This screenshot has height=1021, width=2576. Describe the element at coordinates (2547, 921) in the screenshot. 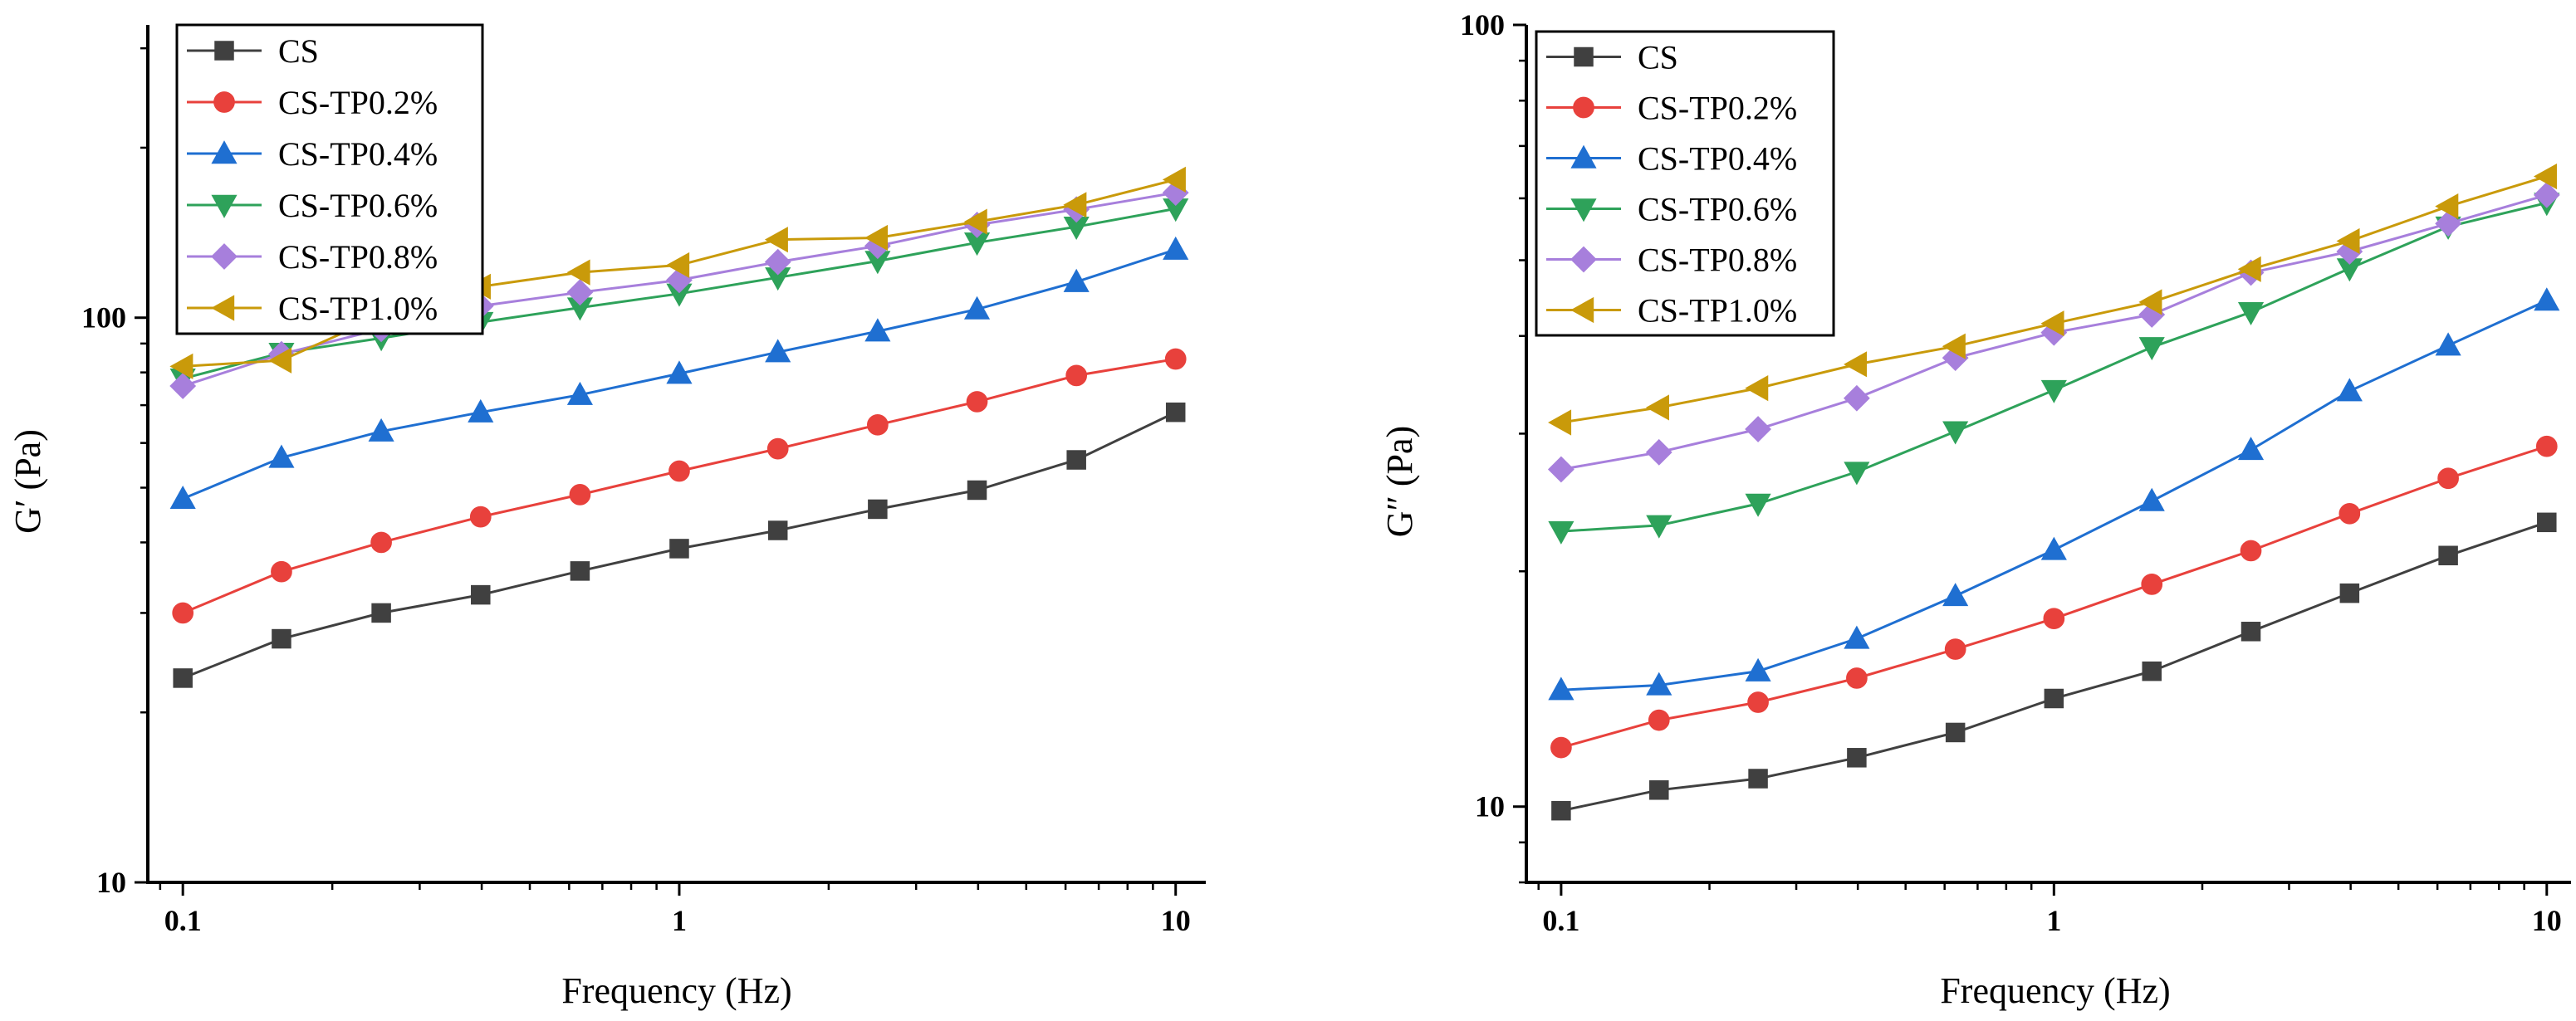

I see `x-tick-label: 10` at that location.